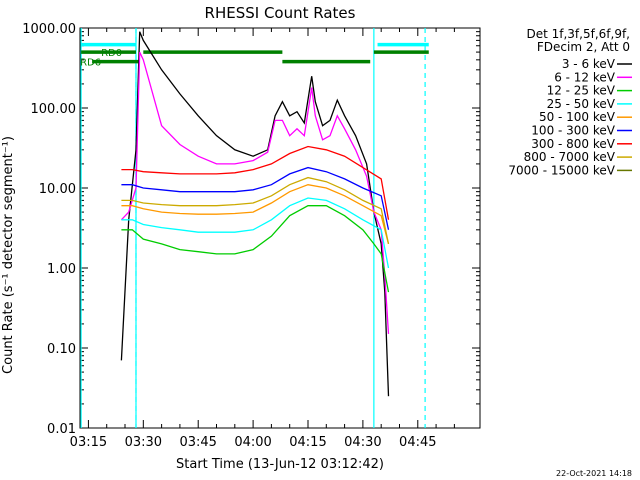 The image size is (640, 480). What do you see at coordinates (197, 442) in the screenshot?
I see `x-tick-label: 03:45` at bounding box center [197, 442].